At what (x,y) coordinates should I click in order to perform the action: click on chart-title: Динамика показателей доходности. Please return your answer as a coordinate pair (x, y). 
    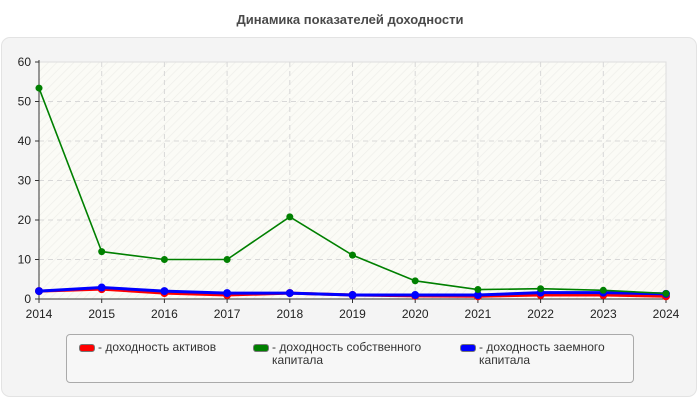
    Looking at the image, I should click on (350, 19).